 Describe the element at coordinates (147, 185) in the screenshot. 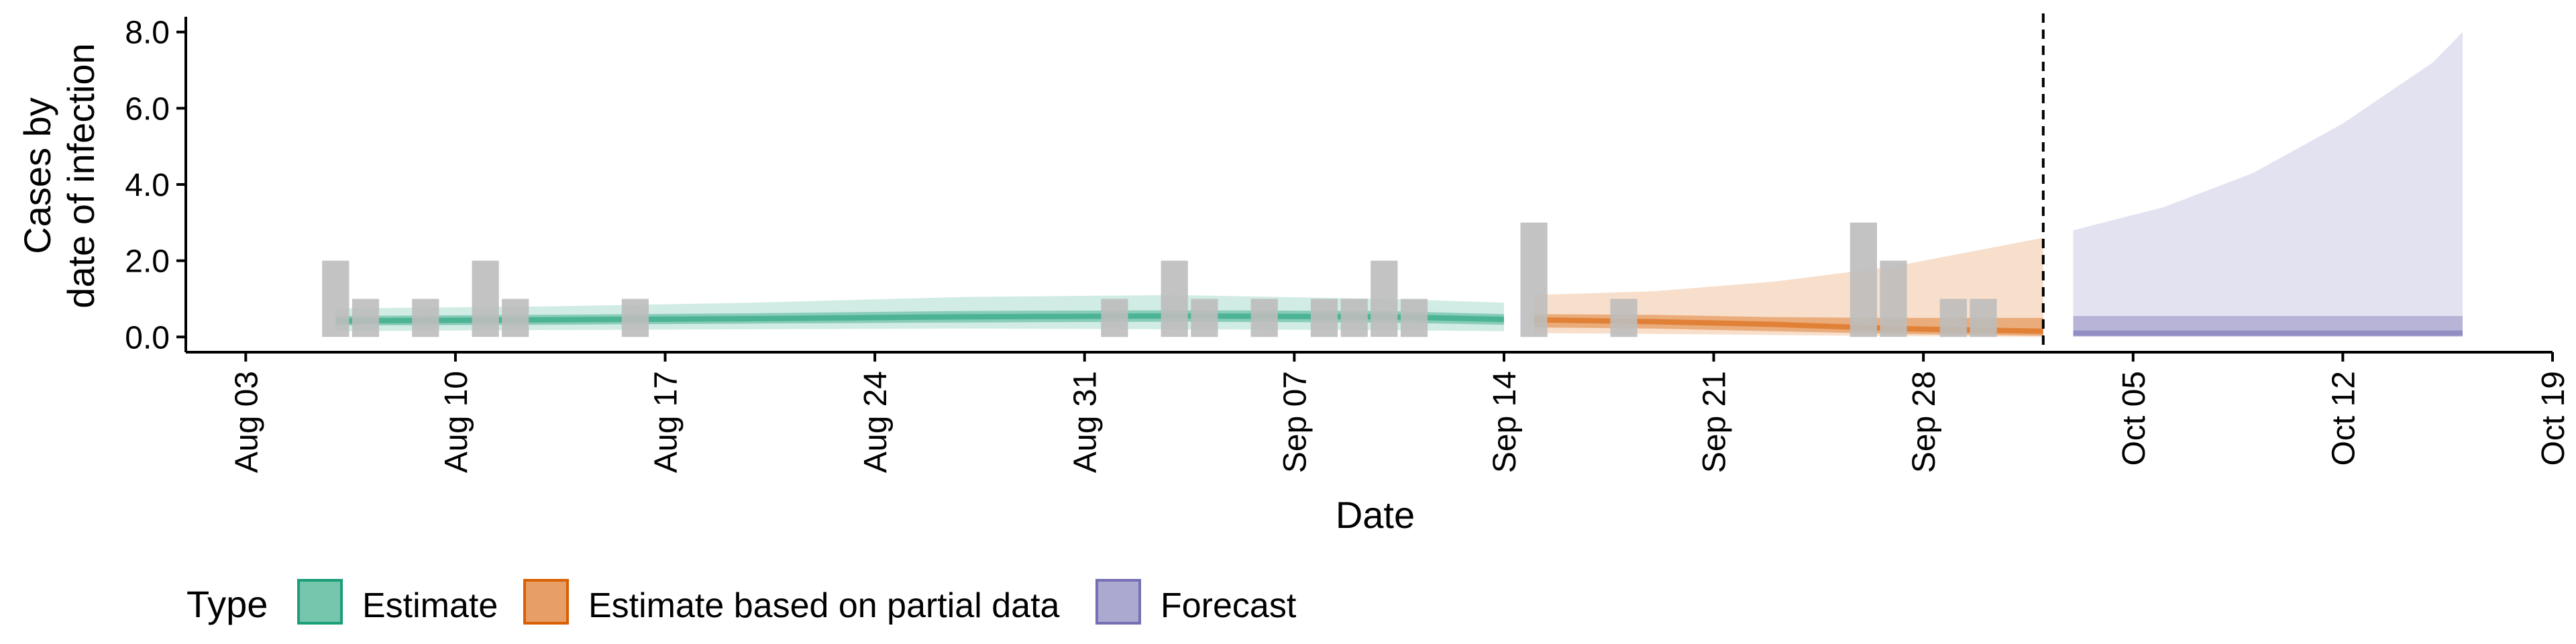

I see `y-tick-label: 4.0` at that location.